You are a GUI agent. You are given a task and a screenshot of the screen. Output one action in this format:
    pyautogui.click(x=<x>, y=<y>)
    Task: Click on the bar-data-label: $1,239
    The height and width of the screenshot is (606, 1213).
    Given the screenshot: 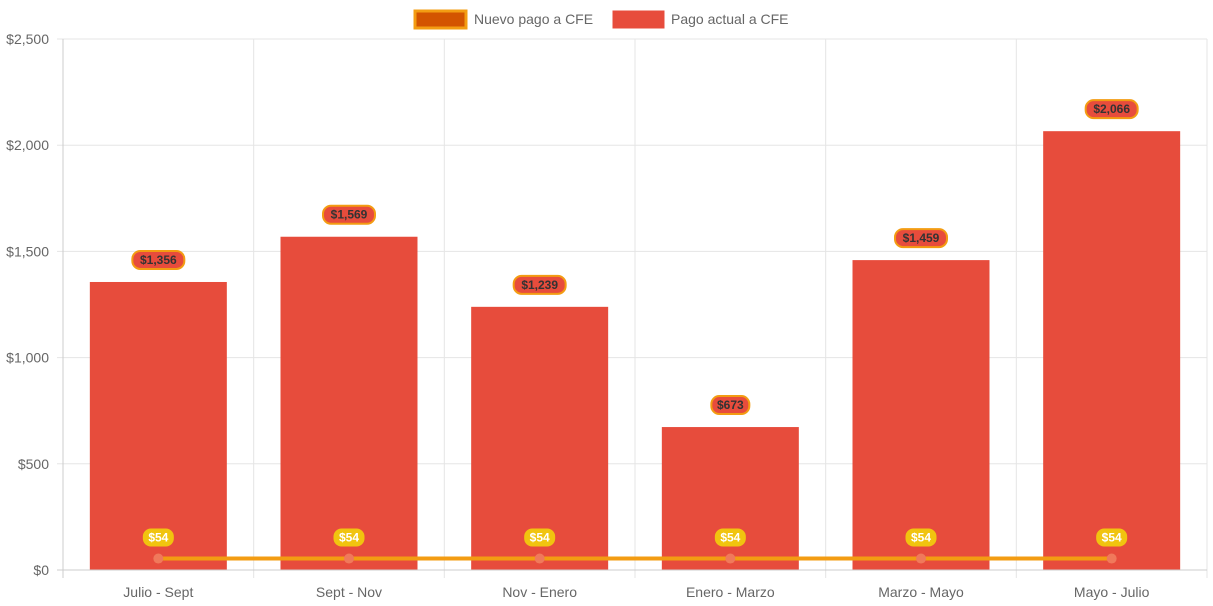 What is the action you would take?
    pyautogui.click(x=539, y=285)
    